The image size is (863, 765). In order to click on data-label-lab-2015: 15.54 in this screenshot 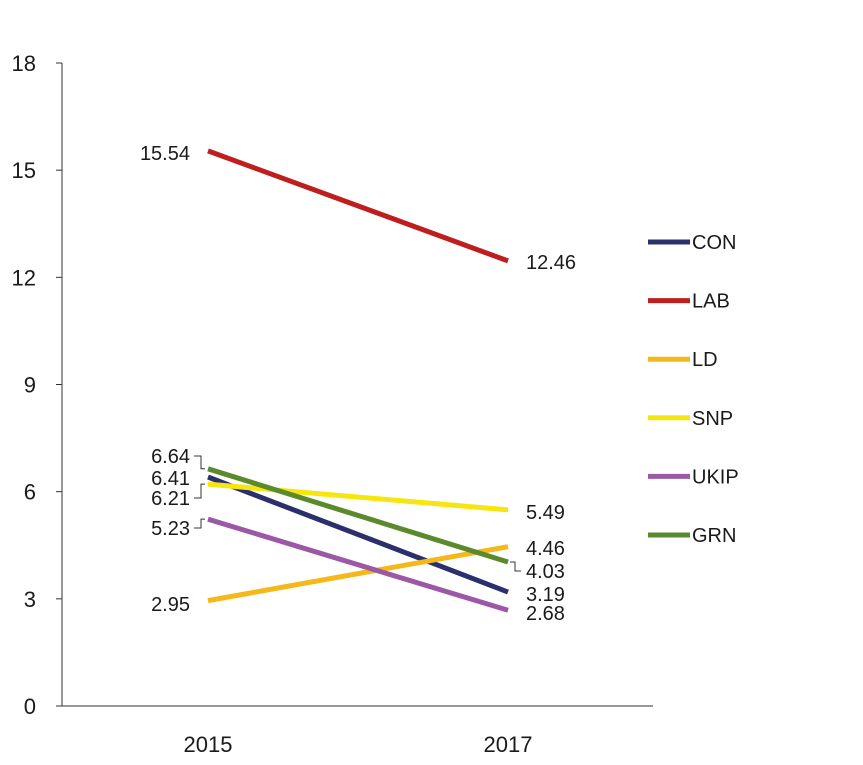, I will do `click(165, 154)`.